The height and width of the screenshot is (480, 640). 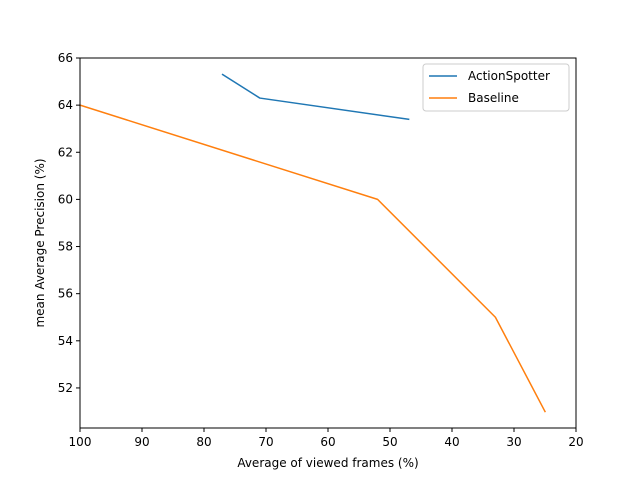 What do you see at coordinates (315, 97) in the screenshot?
I see `series-line-actionspotter` at bounding box center [315, 97].